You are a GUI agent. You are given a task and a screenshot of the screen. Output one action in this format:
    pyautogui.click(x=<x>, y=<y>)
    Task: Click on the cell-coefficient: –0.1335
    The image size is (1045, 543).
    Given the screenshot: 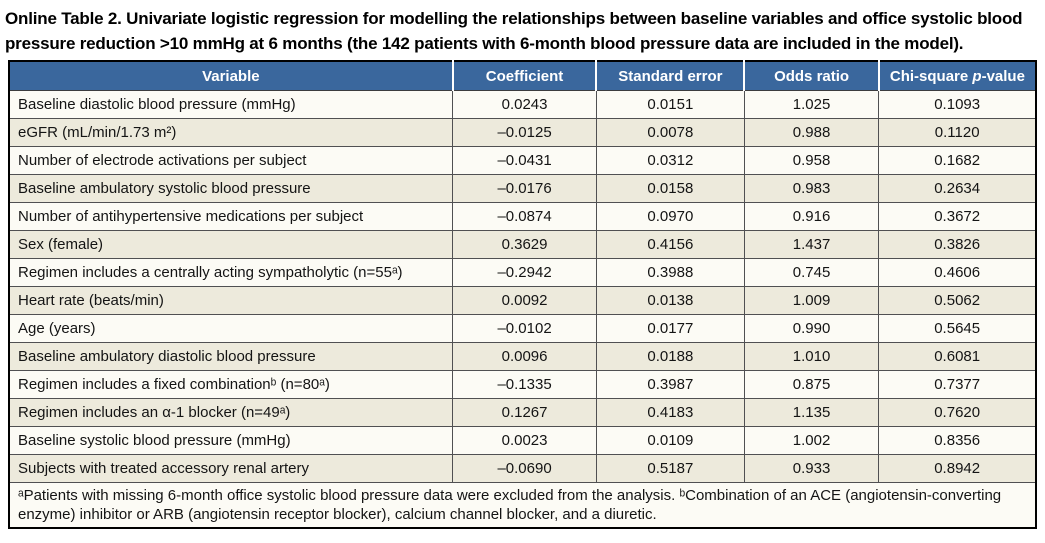 What is the action you would take?
    pyautogui.click(x=524, y=384)
    